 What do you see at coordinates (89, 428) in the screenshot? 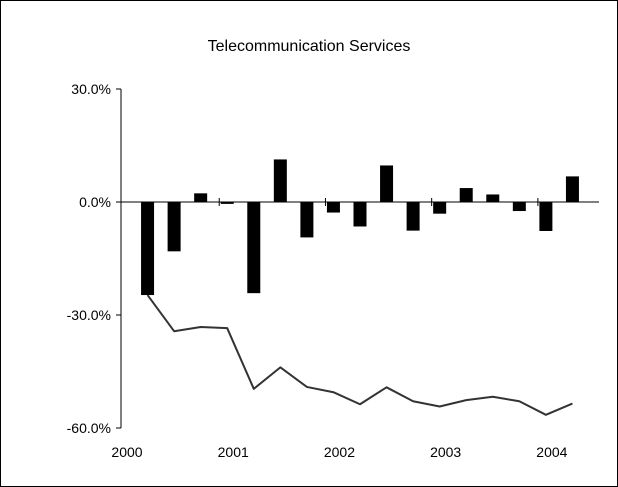
I see `y-tick-label: -60.0%` at bounding box center [89, 428].